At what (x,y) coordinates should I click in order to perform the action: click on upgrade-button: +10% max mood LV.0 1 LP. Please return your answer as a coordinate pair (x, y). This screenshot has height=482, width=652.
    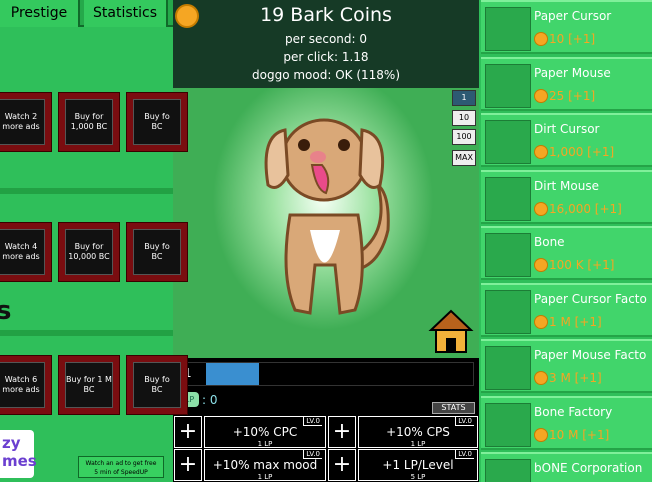
    Looking at the image, I should click on (265, 465).